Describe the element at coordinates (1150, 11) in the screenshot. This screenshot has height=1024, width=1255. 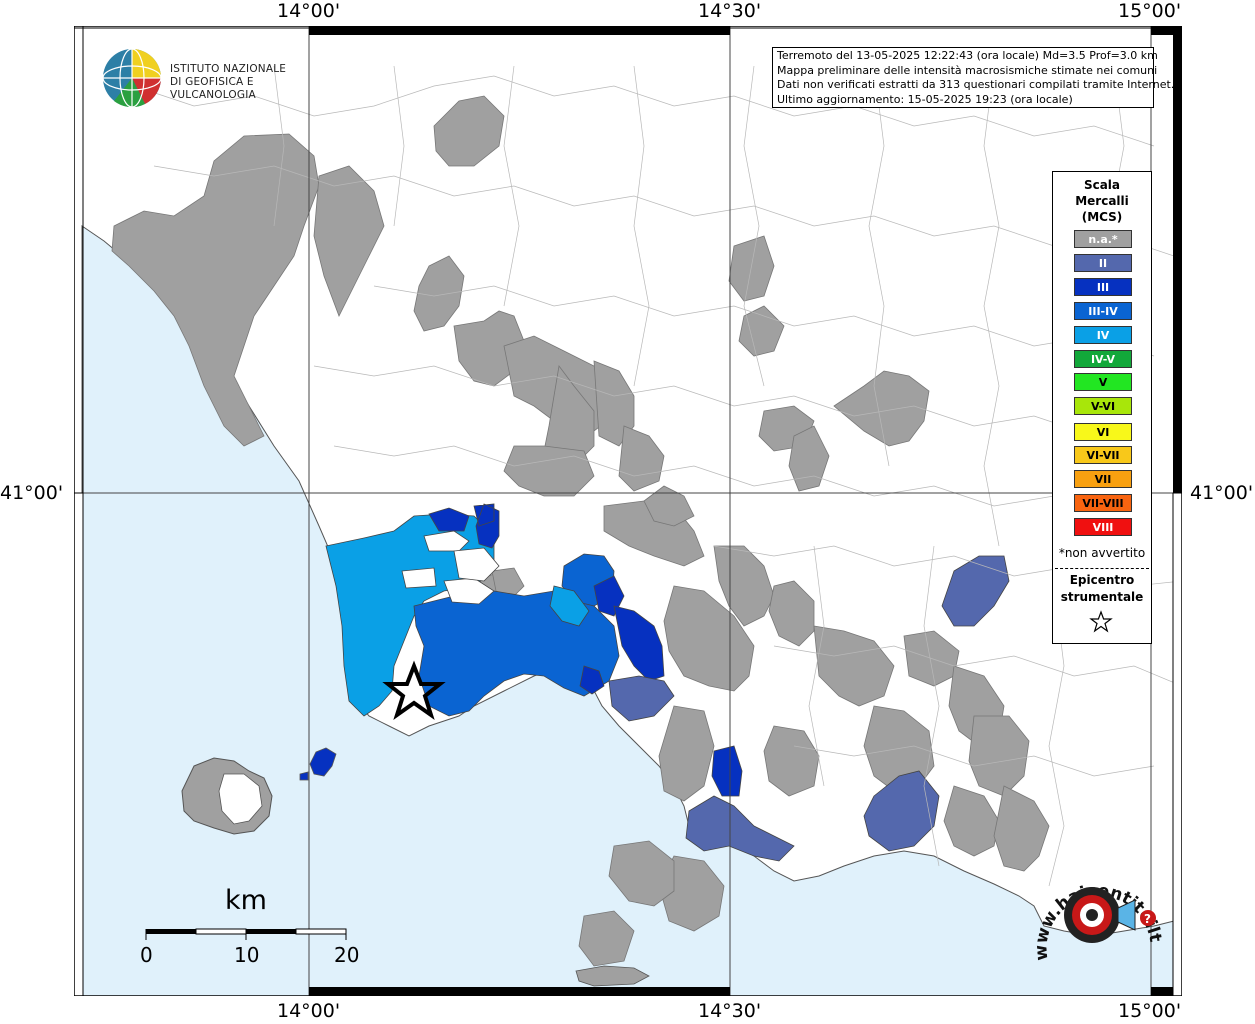
I see `lon-label-top-15-00: 15°00'` at that location.